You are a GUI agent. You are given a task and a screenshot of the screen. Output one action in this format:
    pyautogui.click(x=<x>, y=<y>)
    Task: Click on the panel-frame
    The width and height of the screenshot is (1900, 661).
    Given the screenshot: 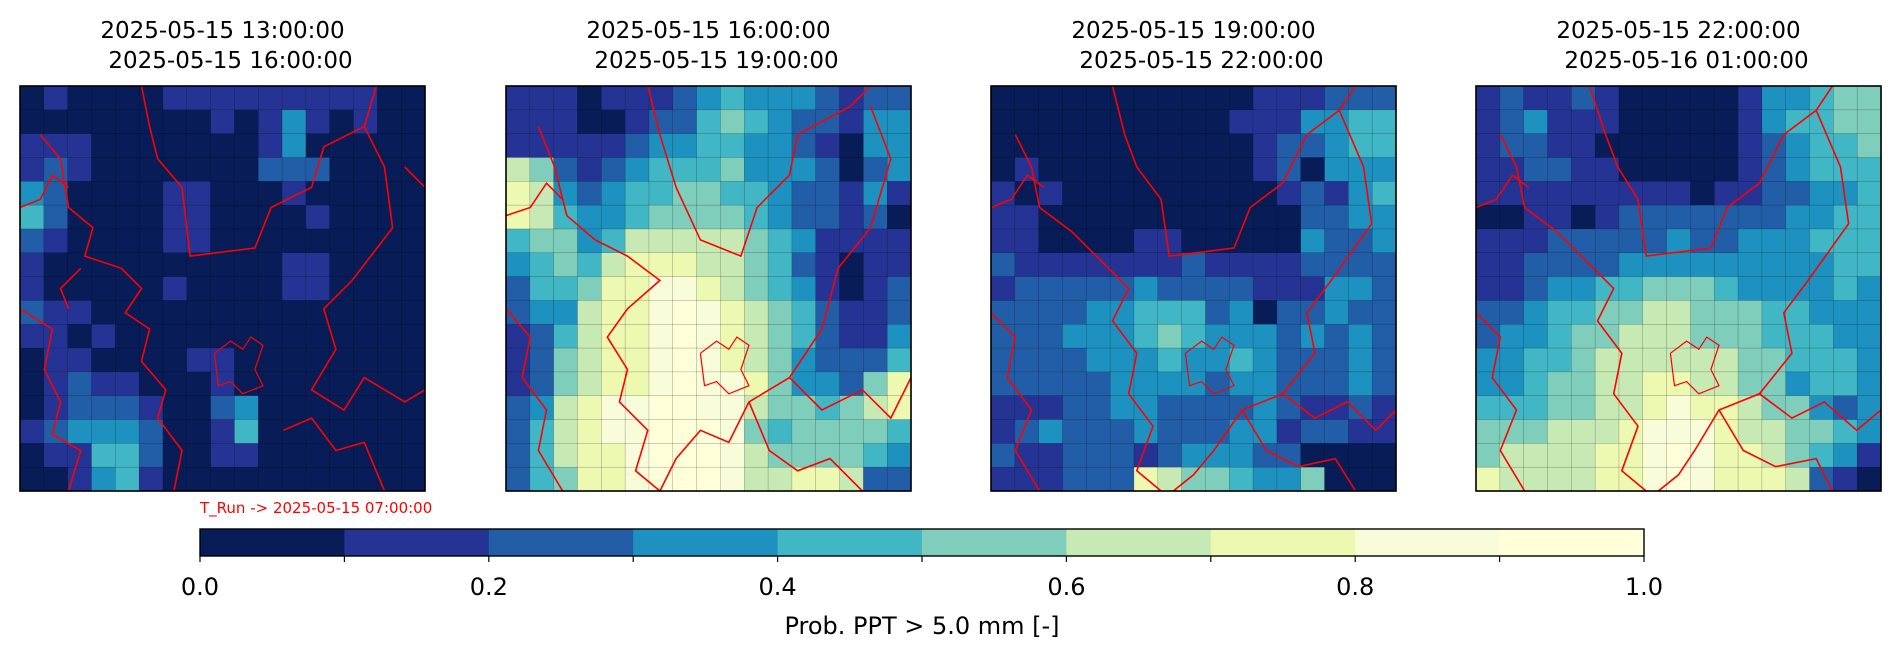 What is the action you would take?
    pyautogui.click(x=222, y=288)
    